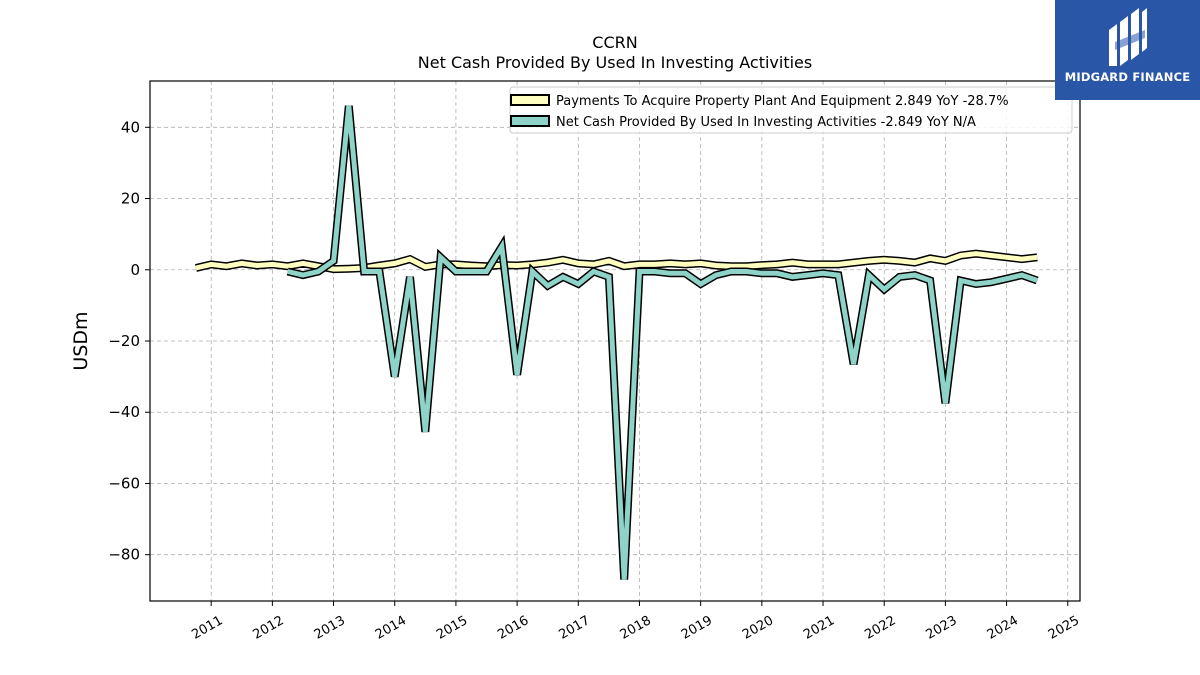 The image size is (1200, 675). Describe the element at coordinates (616, 261) in the screenshot. I see `capex-series-line` at that location.